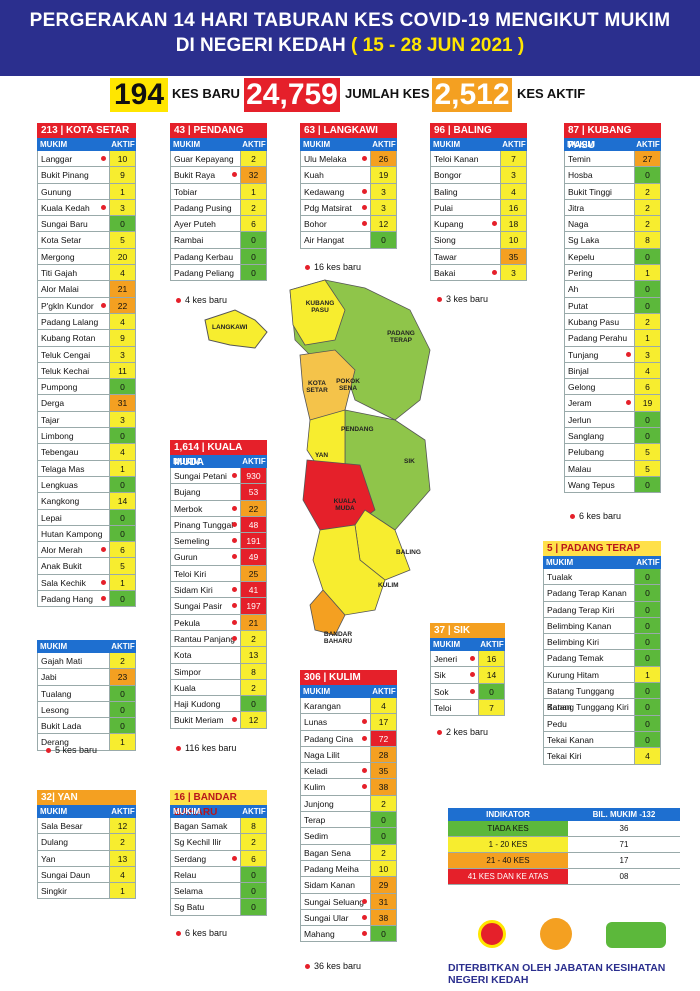 This screenshot has width=700, height=991. I want to click on active-count: 4, so click(513, 191).